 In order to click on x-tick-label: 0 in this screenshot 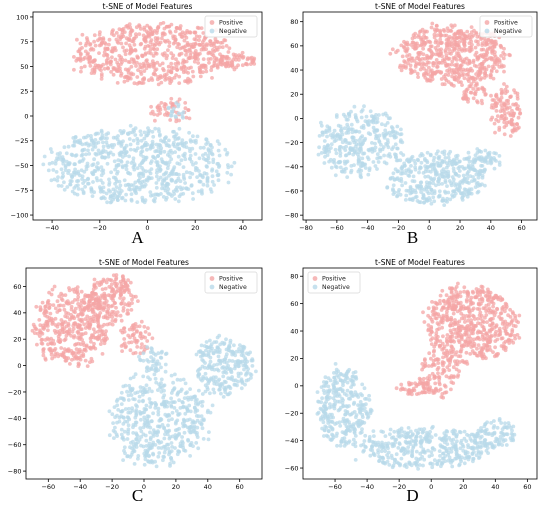, I will do `click(147, 228)`.